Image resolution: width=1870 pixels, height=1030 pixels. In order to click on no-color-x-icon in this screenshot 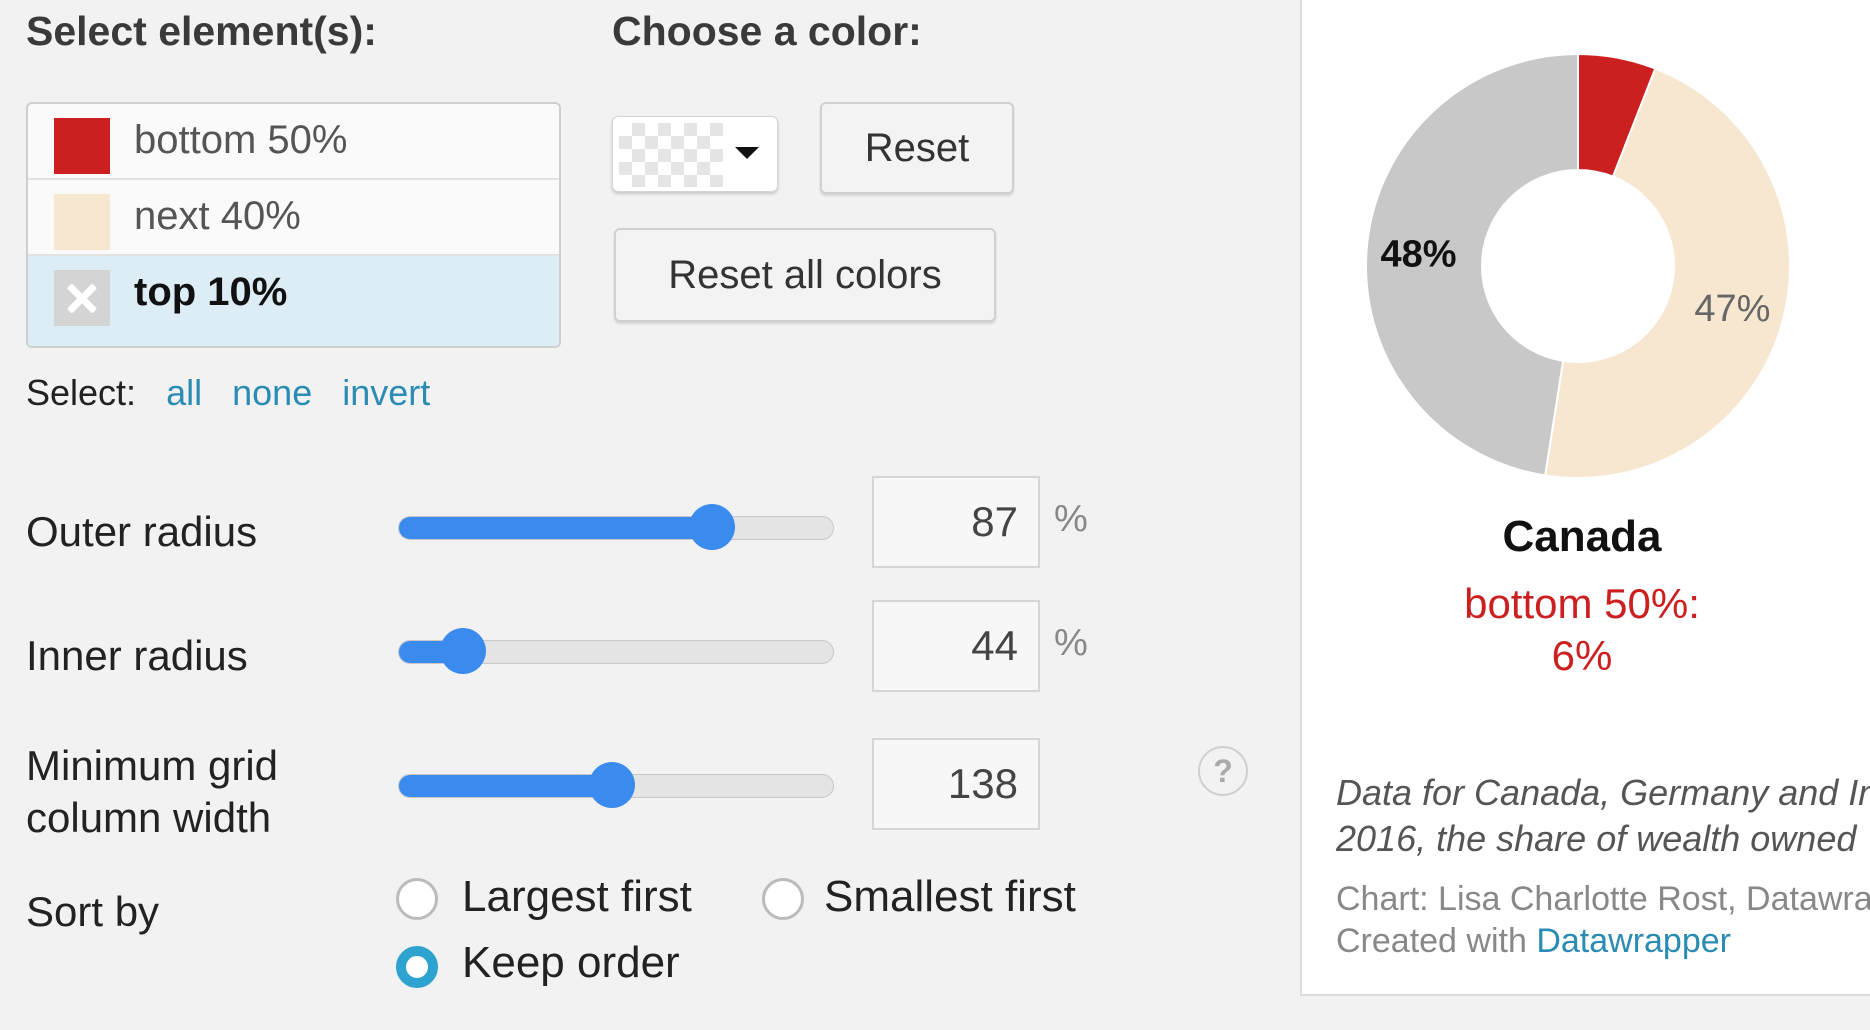, I will do `click(82, 298)`.